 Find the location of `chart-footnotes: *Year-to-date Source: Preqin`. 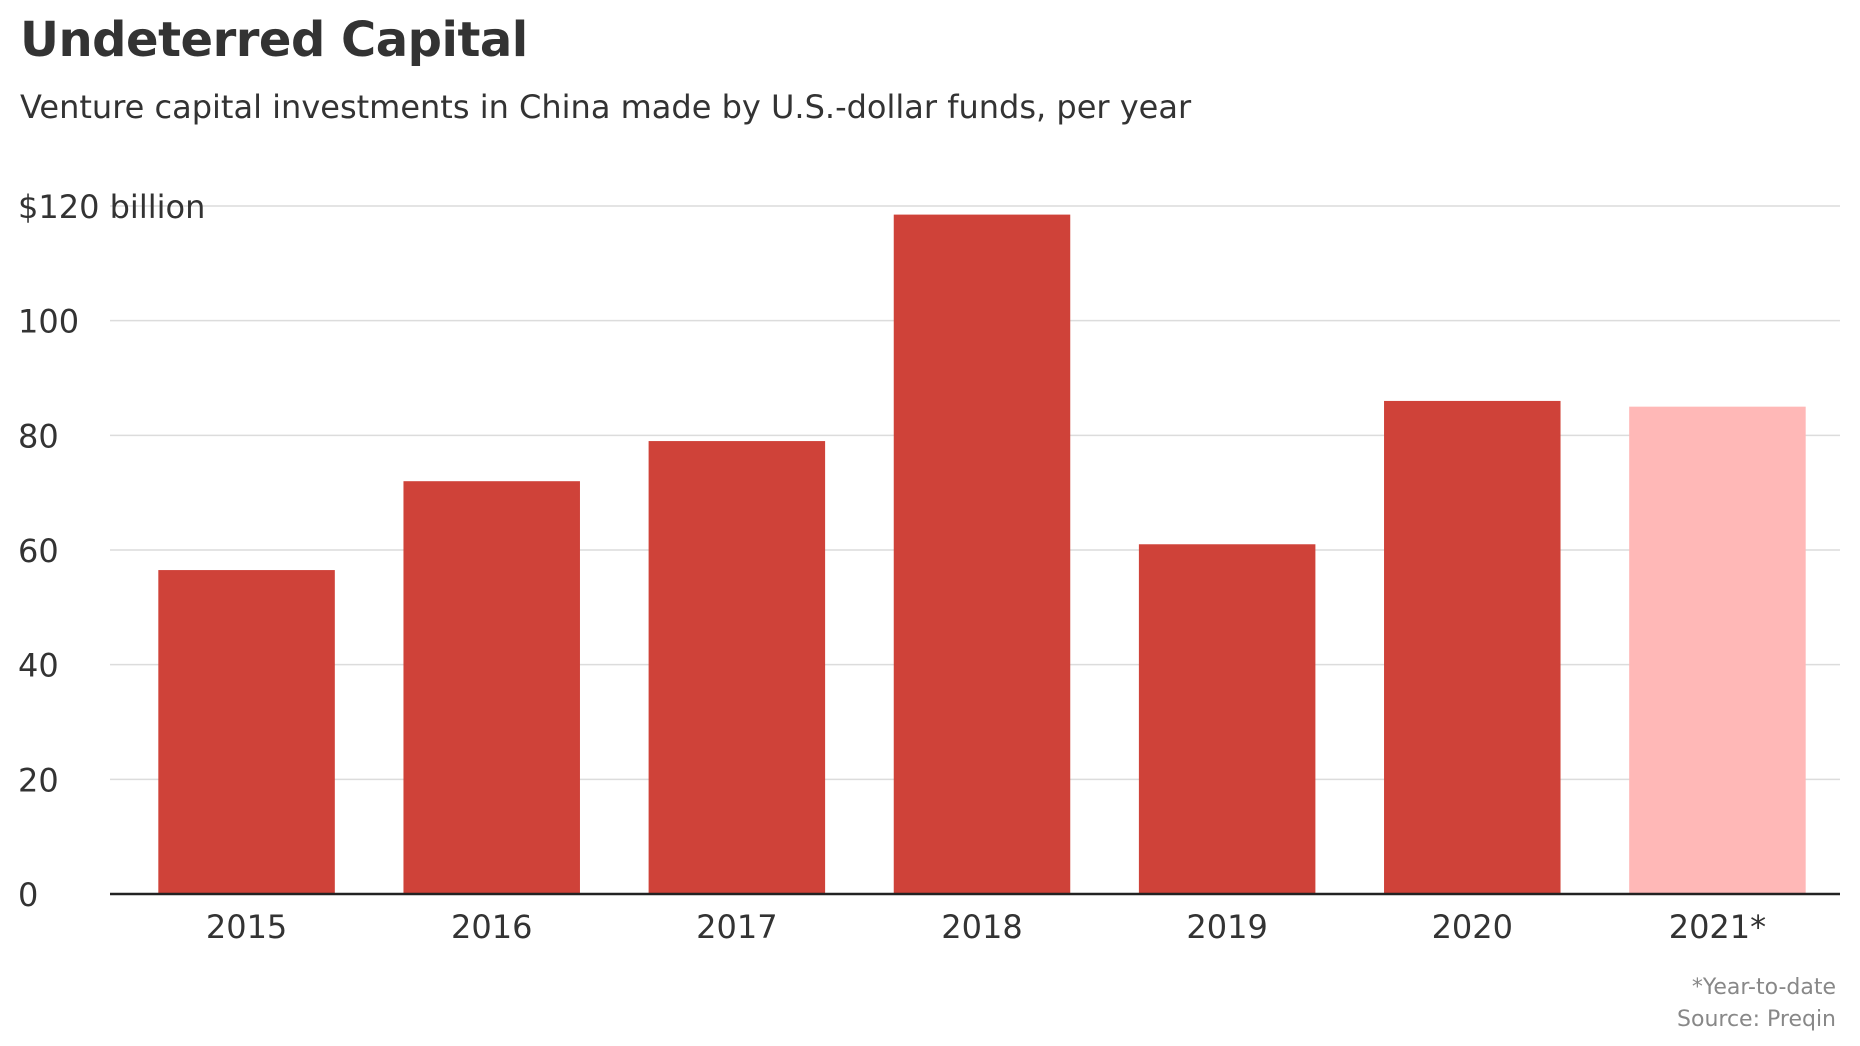

chart-footnotes: *Year-to-date Source: Preqin is located at coordinates (1756, 1004).